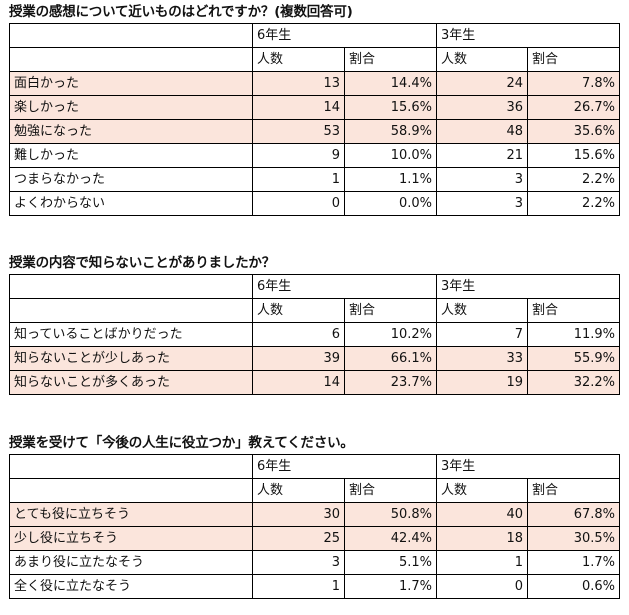  I want to click on grade6-count: 9, so click(298, 155).